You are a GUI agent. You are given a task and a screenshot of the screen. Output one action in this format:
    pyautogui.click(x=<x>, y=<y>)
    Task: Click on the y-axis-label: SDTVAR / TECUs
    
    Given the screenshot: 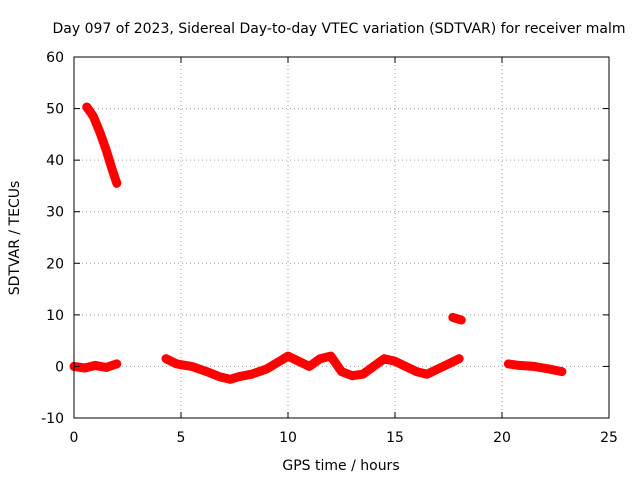 What is the action you would take?
    pyautogui.click(x=15, y=238)
    